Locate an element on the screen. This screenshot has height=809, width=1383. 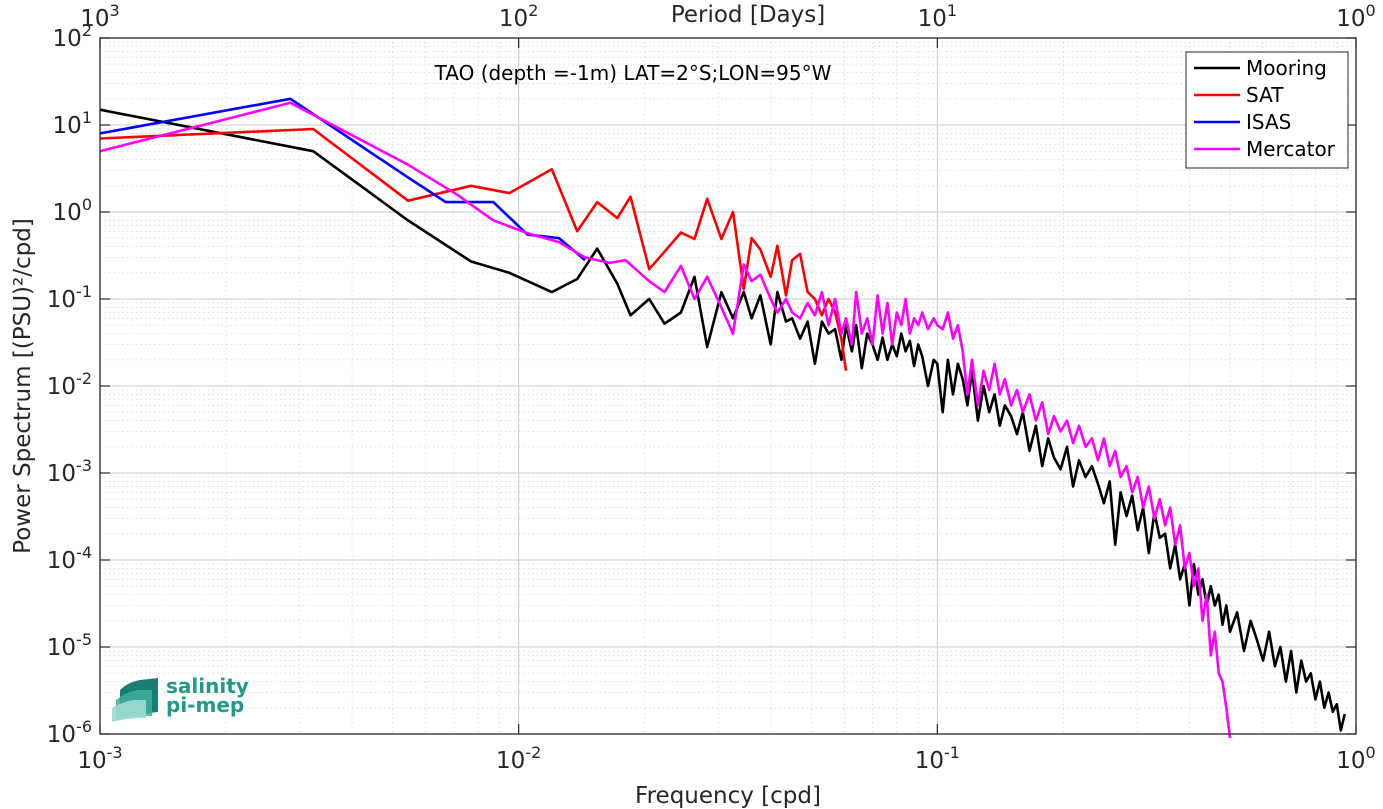
y-tick-label: 10⁰ is located at coordinates (72, 210).